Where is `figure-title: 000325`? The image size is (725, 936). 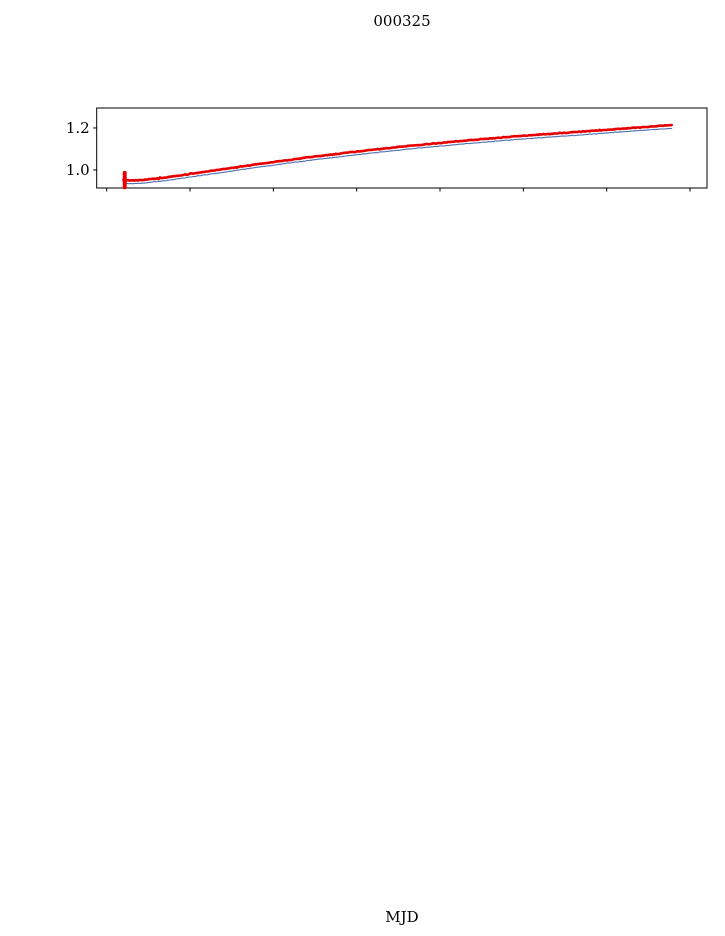 figure-title: 000325 is located at coordinates (402, 21).